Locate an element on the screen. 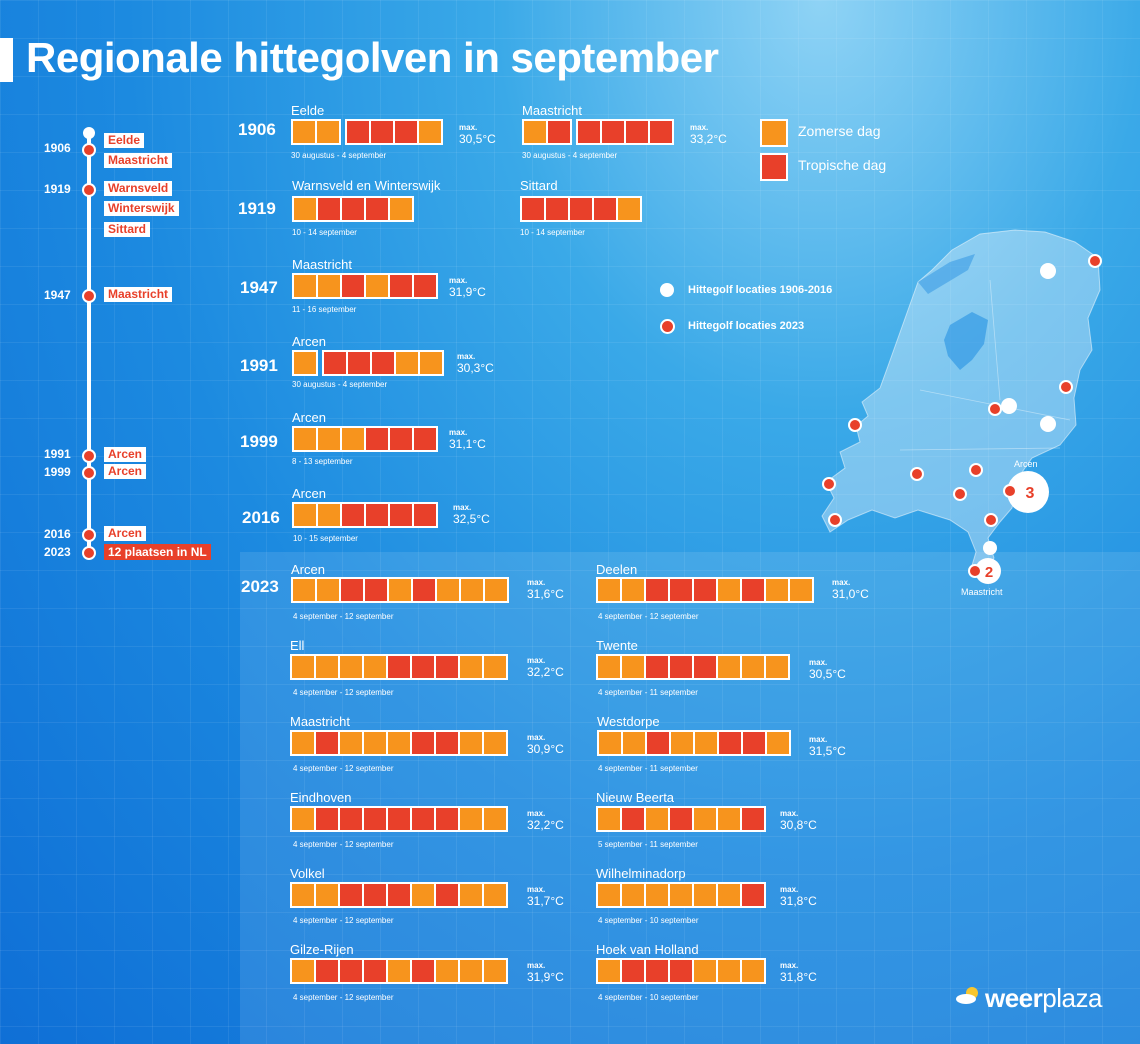  map-dot-arcen-large is located at coordinates (1028, 492).